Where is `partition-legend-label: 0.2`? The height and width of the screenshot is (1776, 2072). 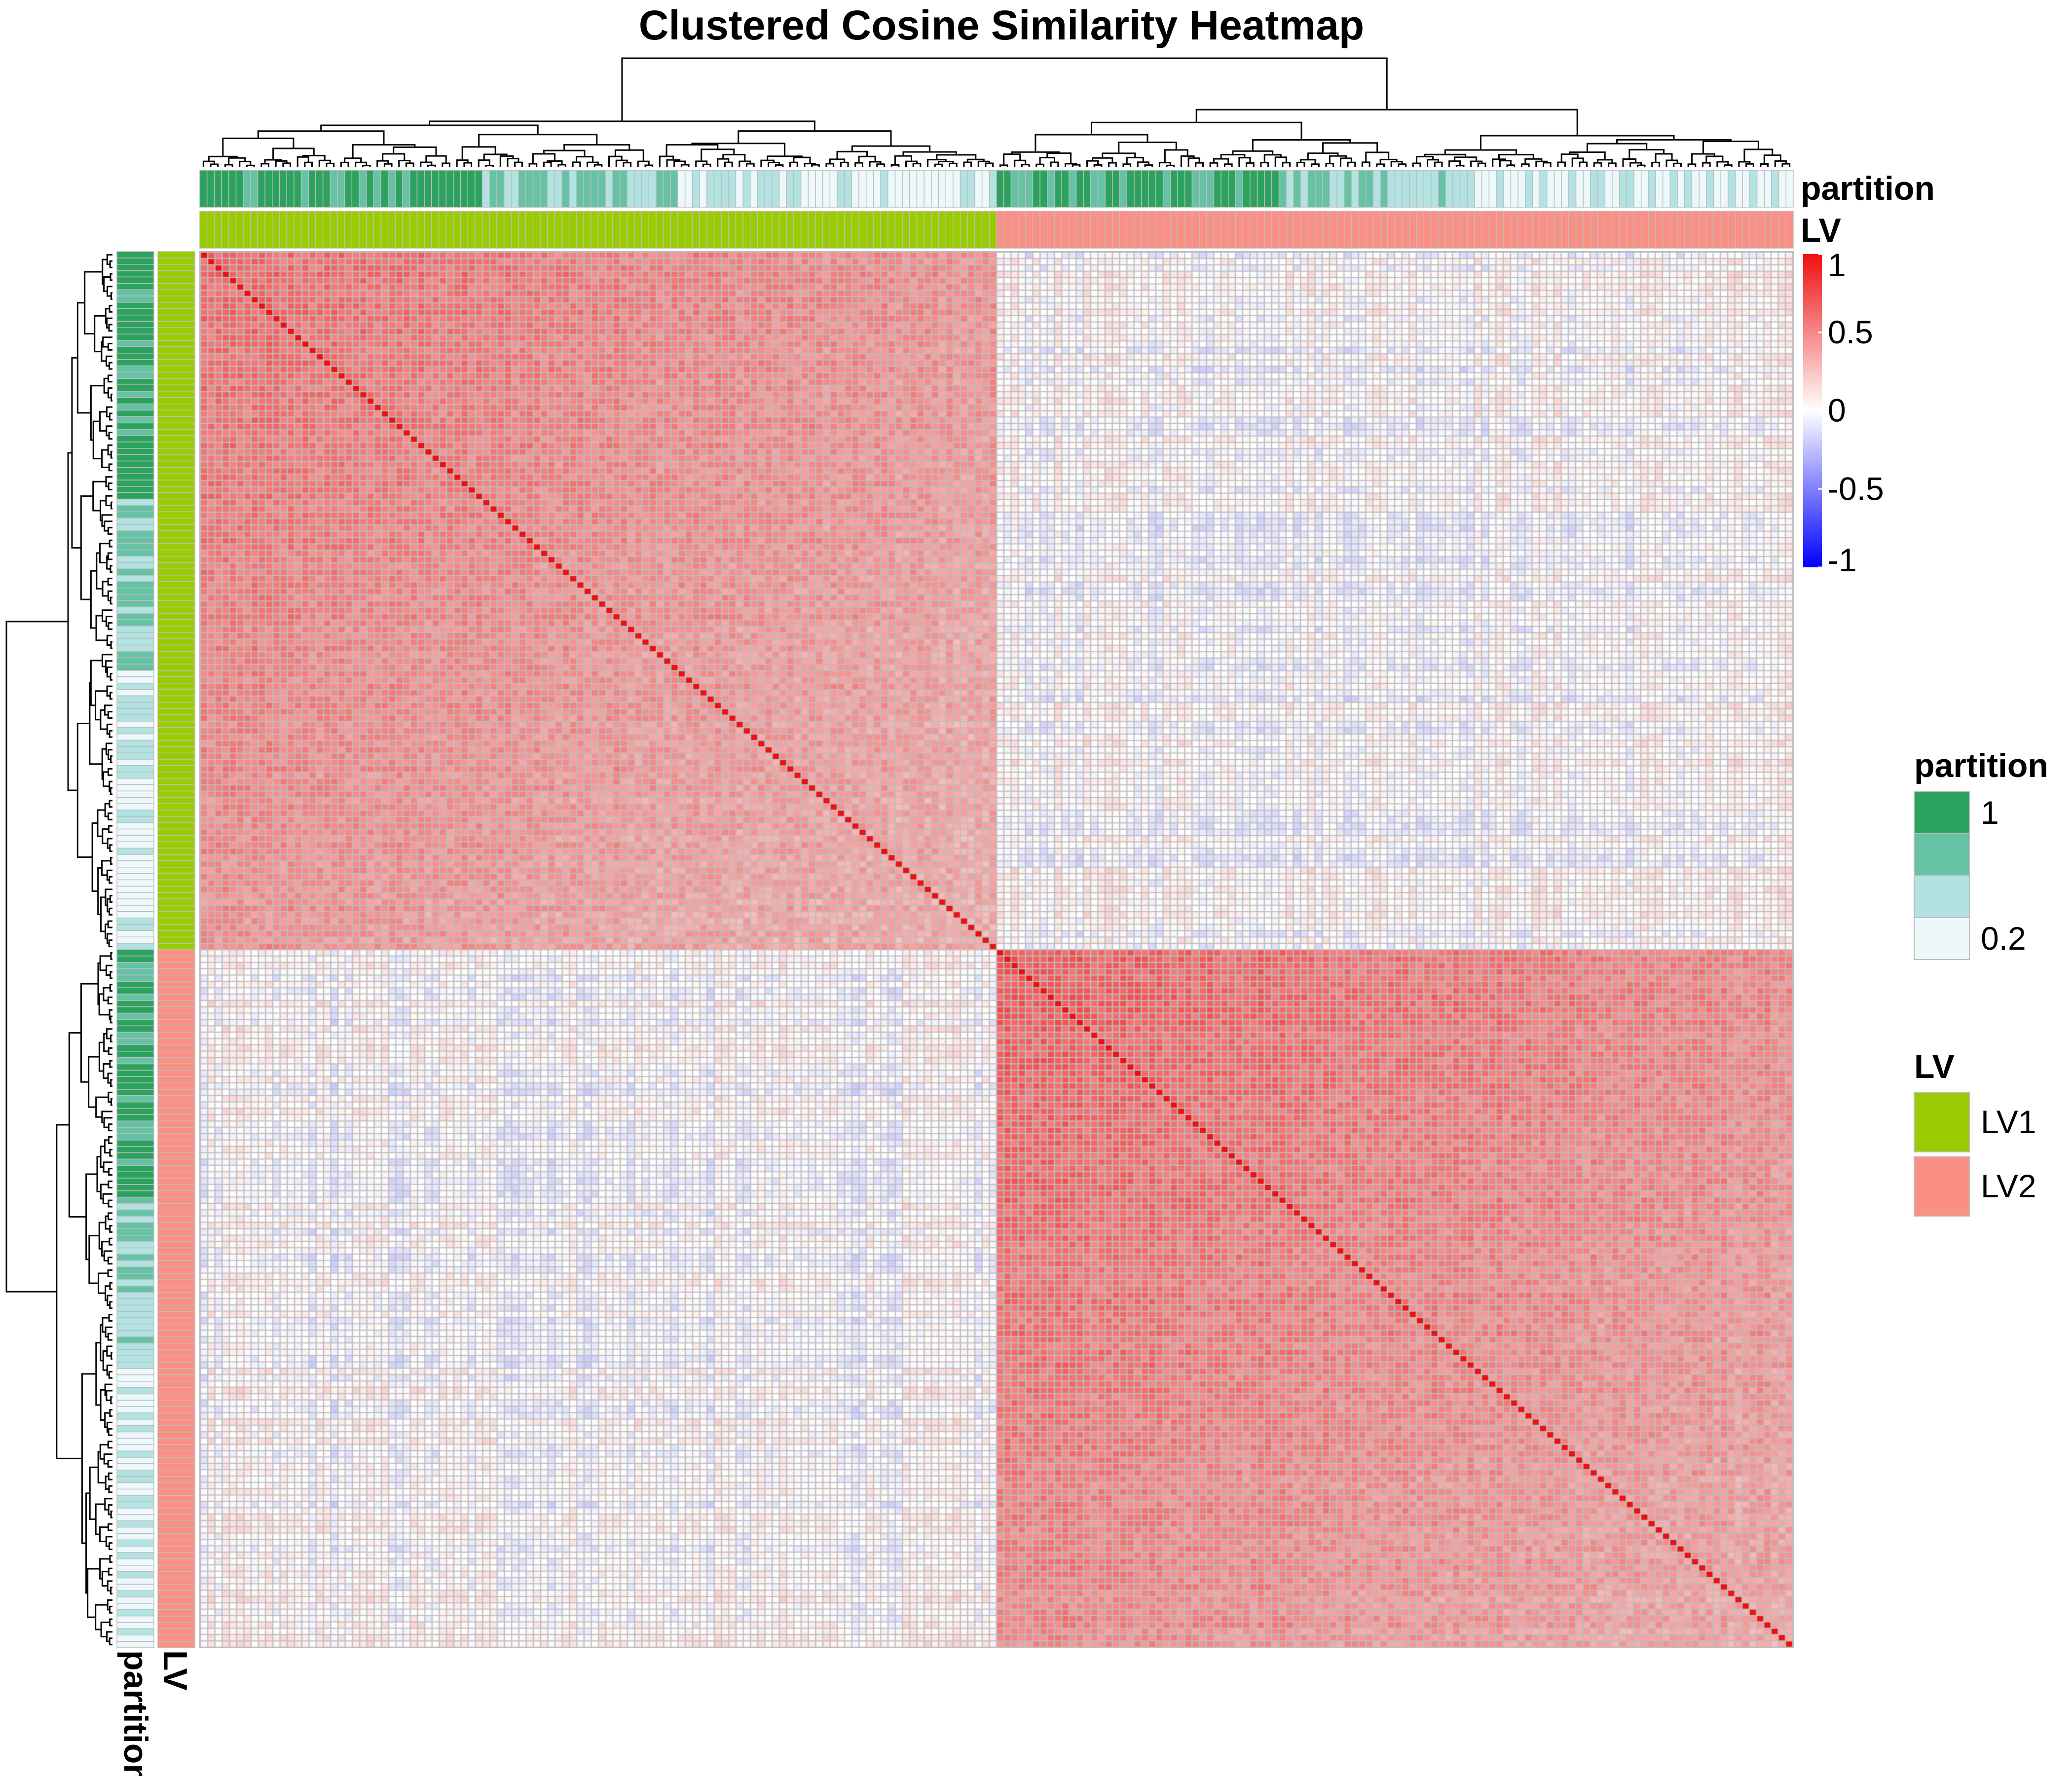 partition-legend-label: 0.2 is located at coordinates (2003, 939).